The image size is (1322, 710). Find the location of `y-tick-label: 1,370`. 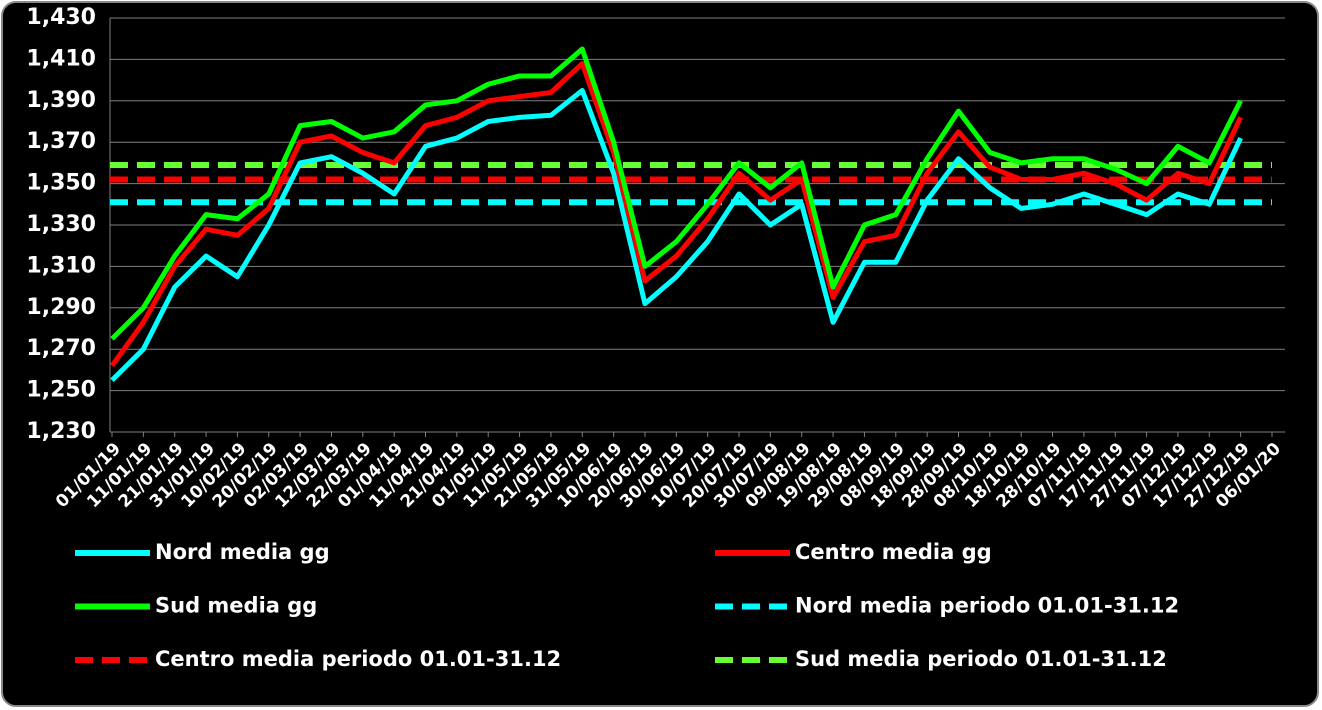

y-tick-label: 1,370 is located at coordinates (61, 141).